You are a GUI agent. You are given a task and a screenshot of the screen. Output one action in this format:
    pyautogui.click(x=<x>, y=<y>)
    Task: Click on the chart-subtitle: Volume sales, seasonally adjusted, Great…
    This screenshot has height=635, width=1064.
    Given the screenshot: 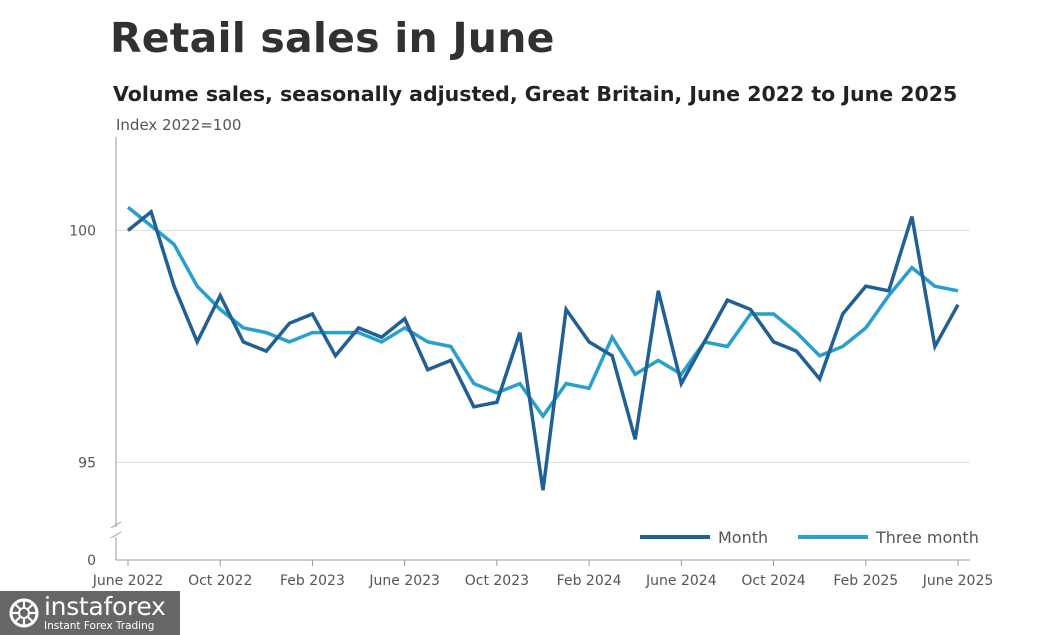 What is the action you would take?
    pyautogui.click(x=535, y=94)
    